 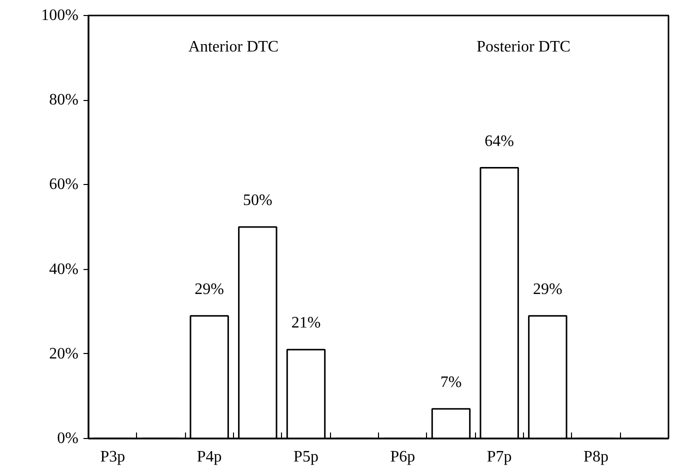 I want to click on annotation: Posterior DTC, so click(x=523, y=47).